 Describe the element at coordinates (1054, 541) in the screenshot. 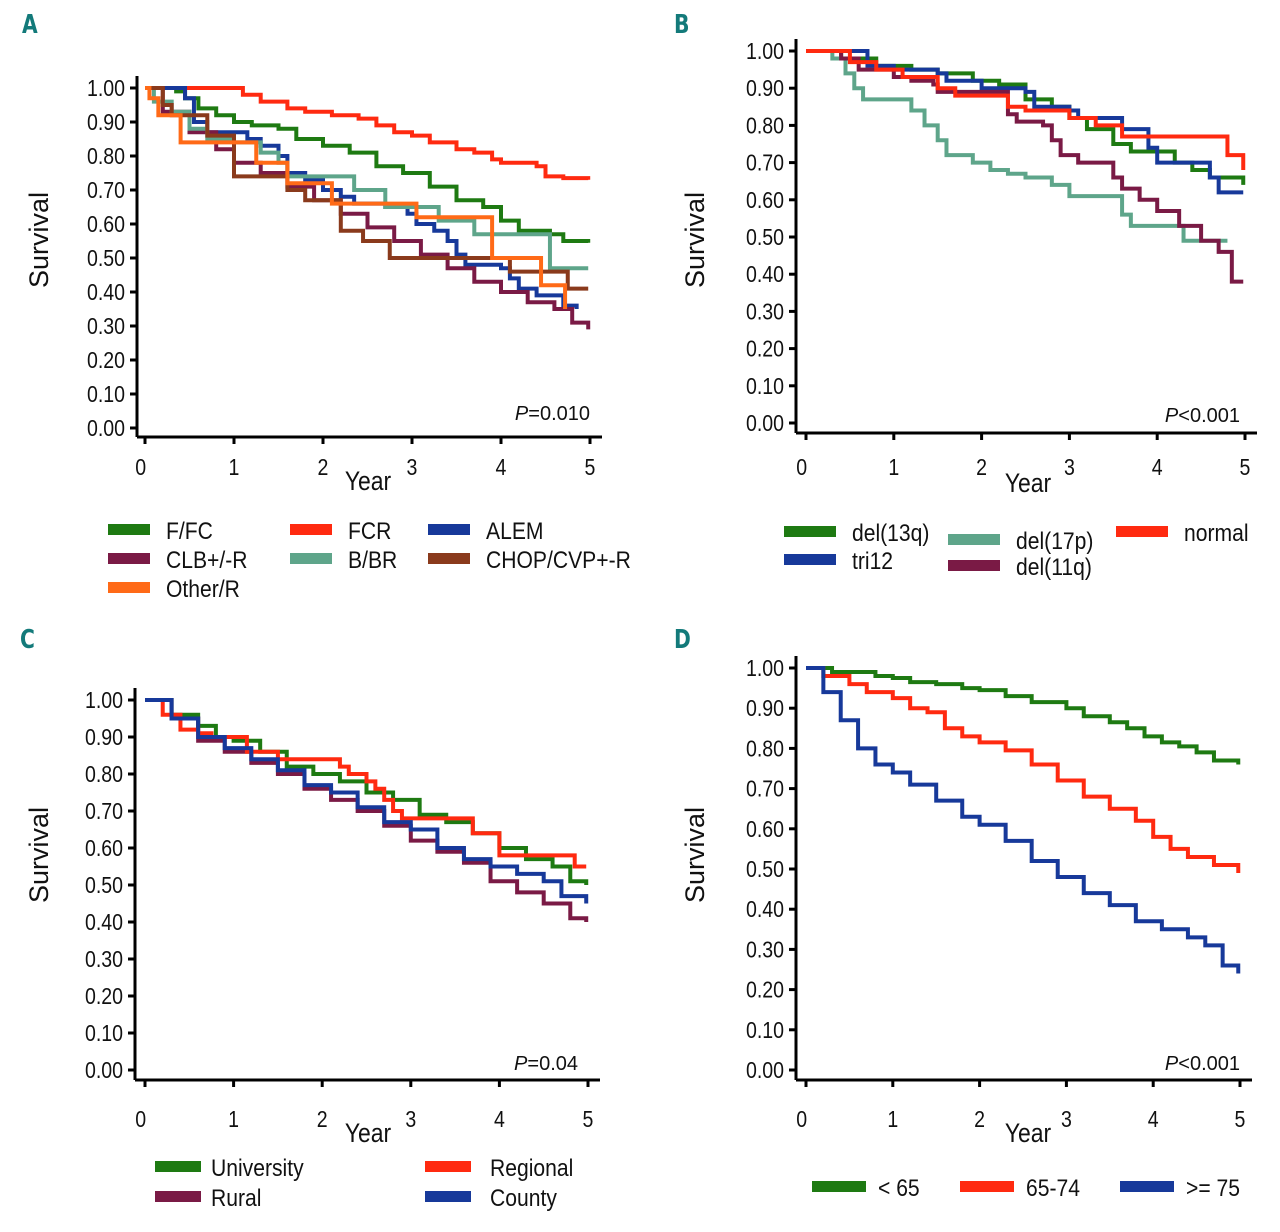

I see `legend-label: del(17p)` at that location.